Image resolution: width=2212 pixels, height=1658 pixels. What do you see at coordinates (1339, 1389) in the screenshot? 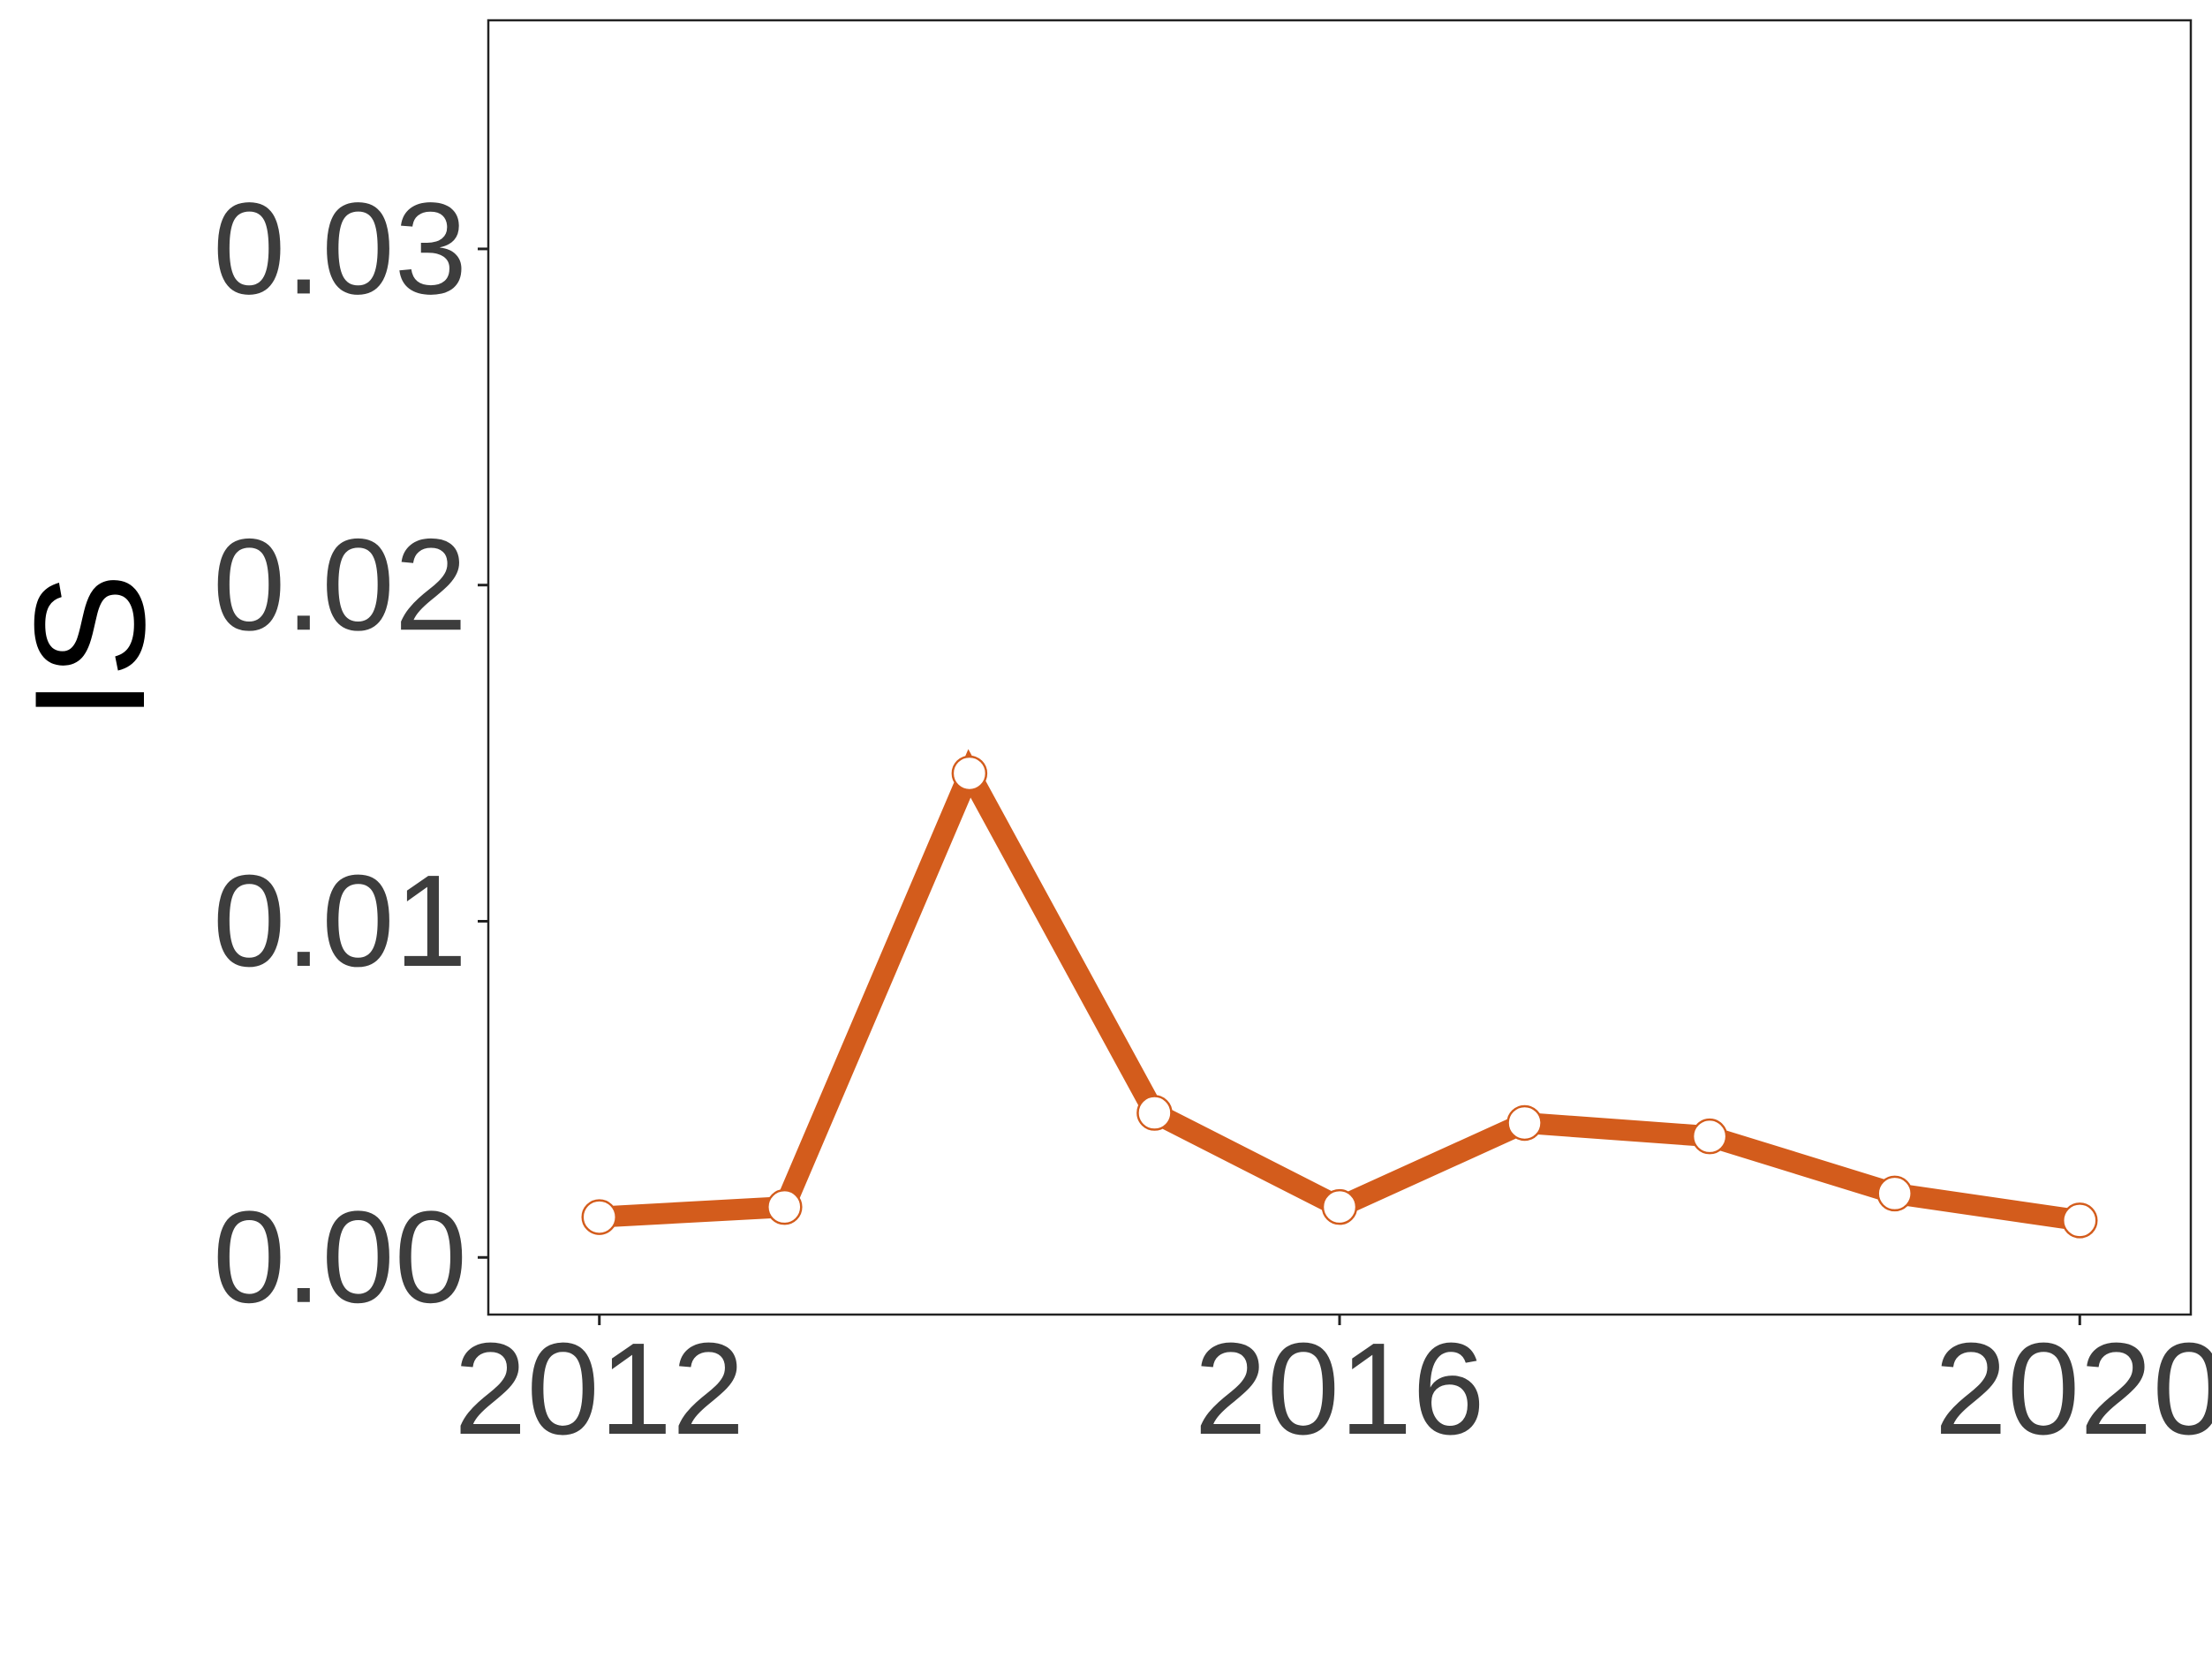
I see `x-tick-label: 2016` at bounding box center [1339, 1389].